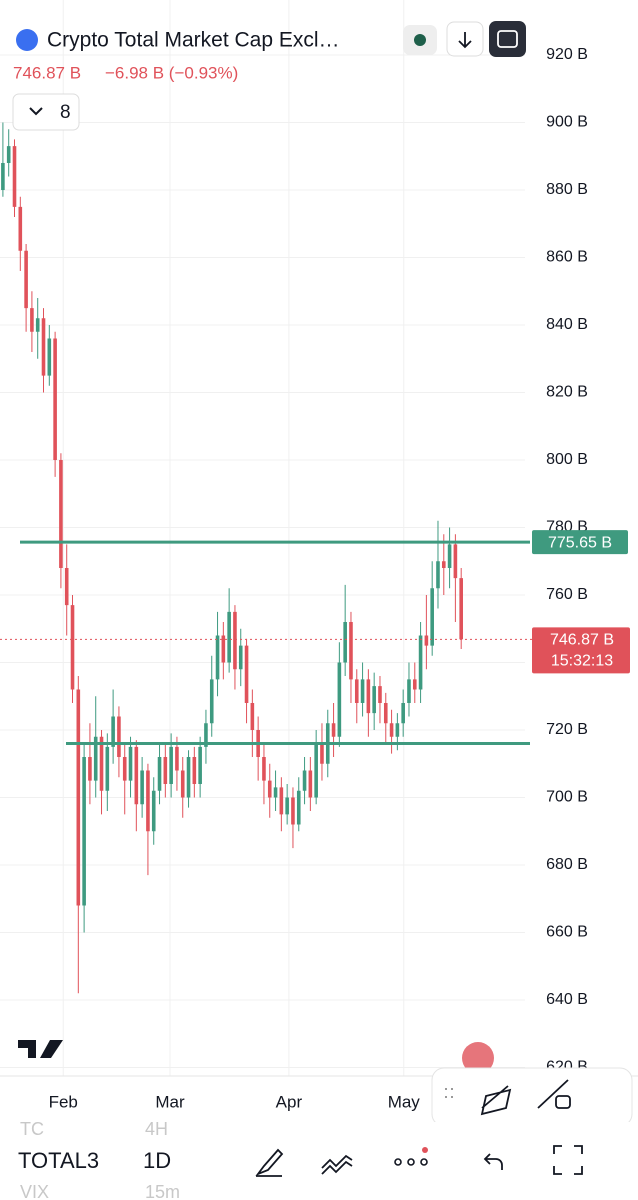 This screenshot has width=638, height=1200. What do you see at coordinates (567, 257) in the screenshot?
I see `y-tick-label: 860 B` at bounding box center [567, 257].